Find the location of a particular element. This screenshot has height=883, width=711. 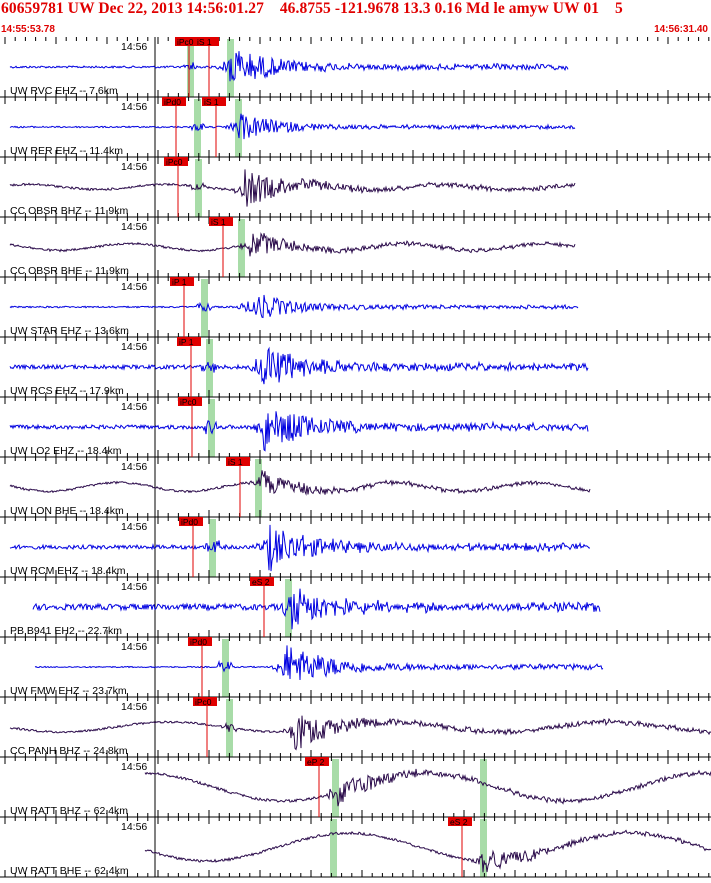

trace-row: 14:56 eP 2 UW RATT BHZ -- 62.4km is located at coordinates (355, 787).